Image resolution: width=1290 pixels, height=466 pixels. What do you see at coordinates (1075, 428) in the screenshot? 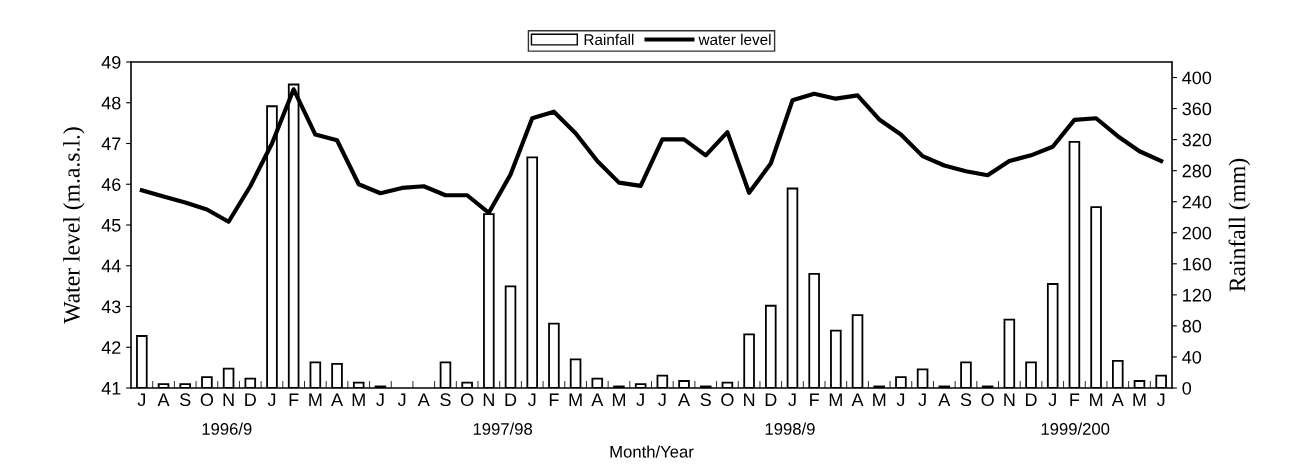
I see `text: 1999/200` at bounding box center [1075, 428].